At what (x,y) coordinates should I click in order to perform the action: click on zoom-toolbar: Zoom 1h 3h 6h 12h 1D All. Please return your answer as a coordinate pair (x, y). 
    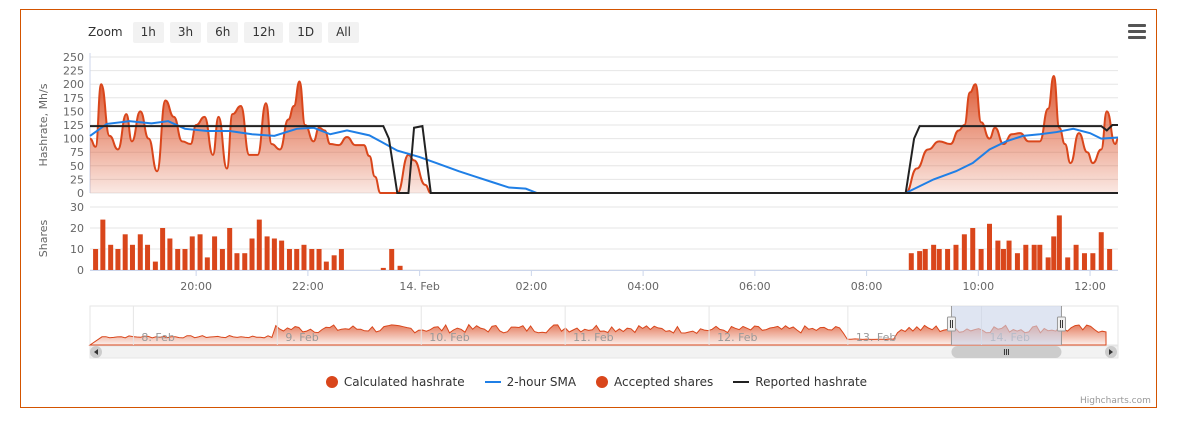
    Looking at the image, I should click on (223, 32).